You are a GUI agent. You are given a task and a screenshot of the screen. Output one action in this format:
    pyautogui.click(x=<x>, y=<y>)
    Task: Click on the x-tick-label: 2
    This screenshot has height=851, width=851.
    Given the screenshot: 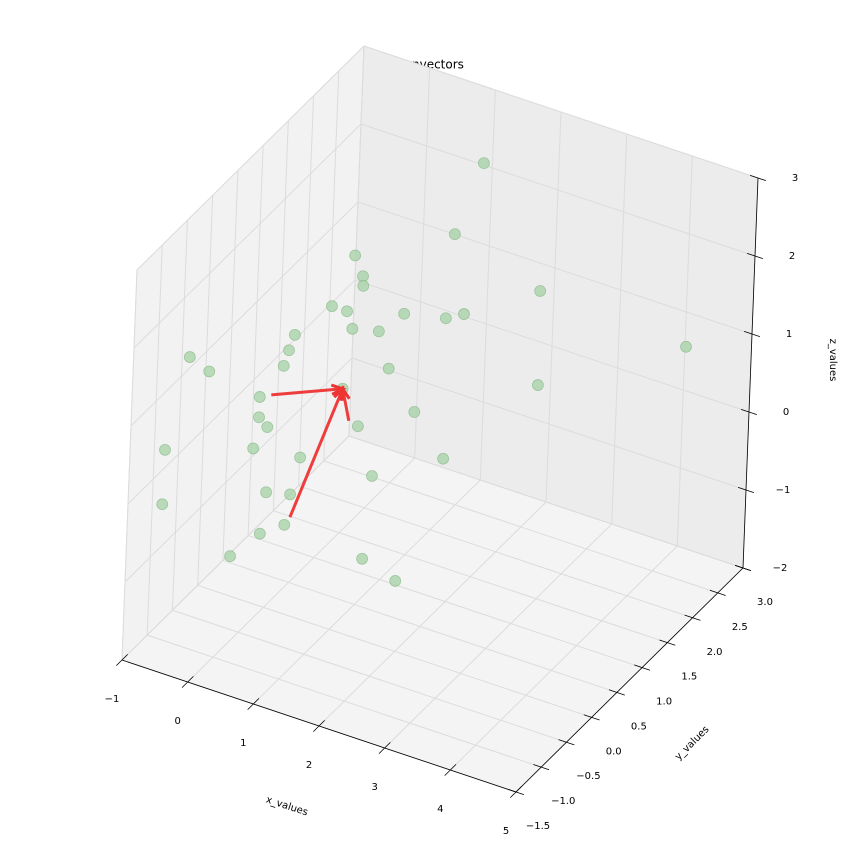 What is the action you would take?
    pyautogui.click(x=309, y=765)
    